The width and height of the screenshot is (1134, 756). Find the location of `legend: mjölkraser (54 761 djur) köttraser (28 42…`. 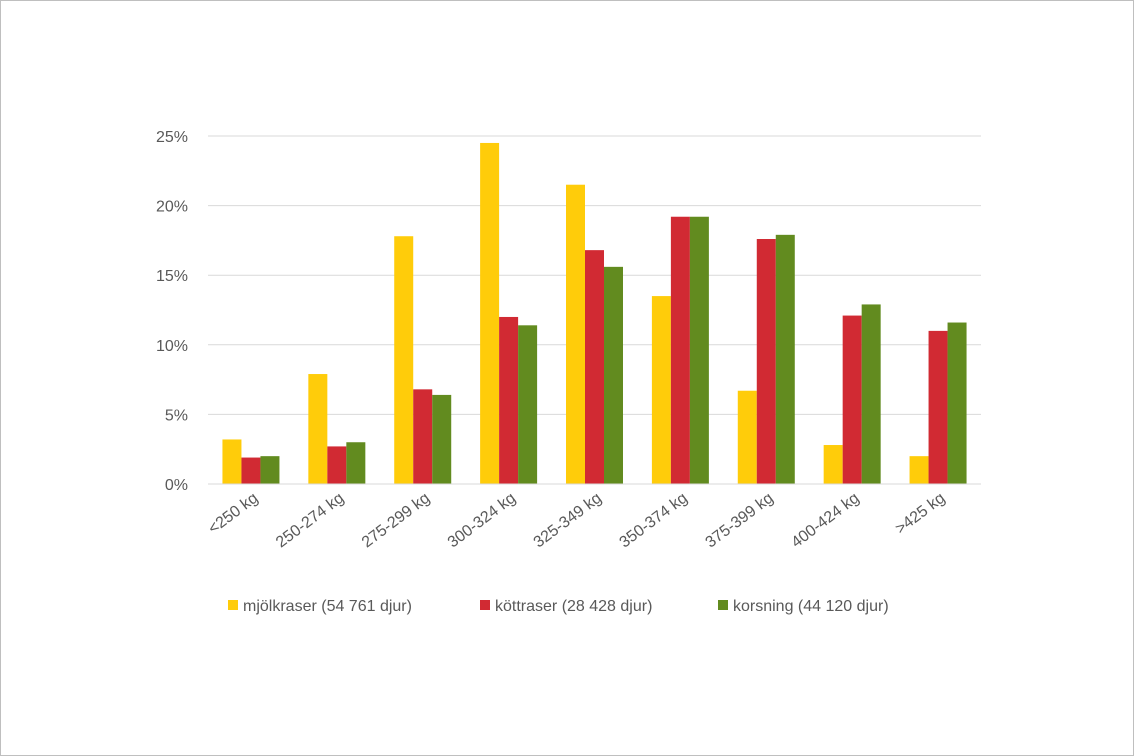

legend: mjölkraser (54 761 djur) köttraser (28 42… is located at coordinates (558, 606).